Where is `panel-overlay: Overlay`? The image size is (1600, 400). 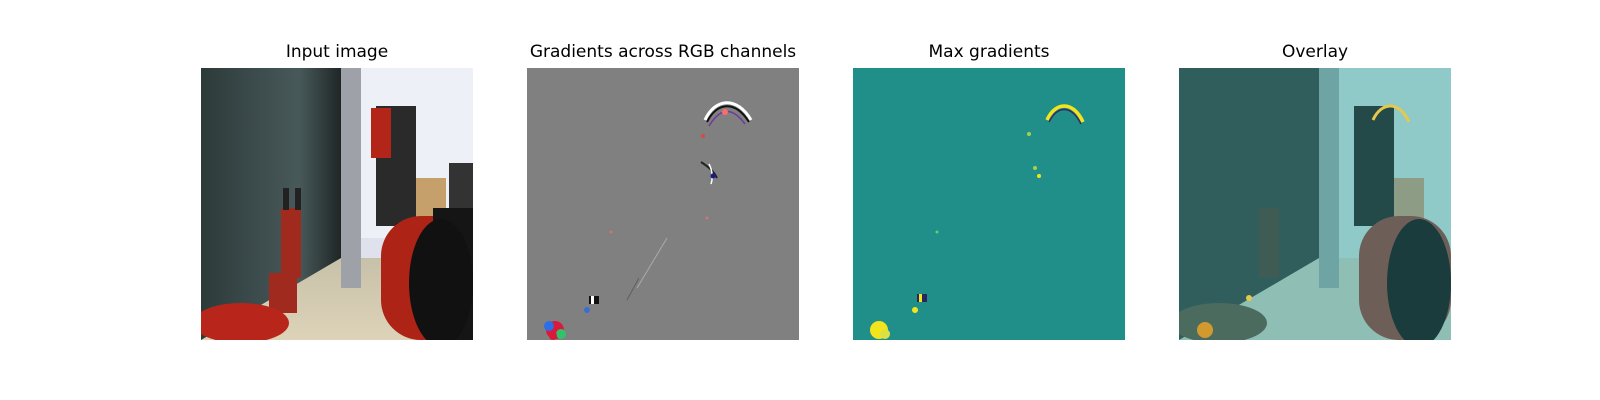 panel-overlay: Overlay is located at coordinates (1315, 188).